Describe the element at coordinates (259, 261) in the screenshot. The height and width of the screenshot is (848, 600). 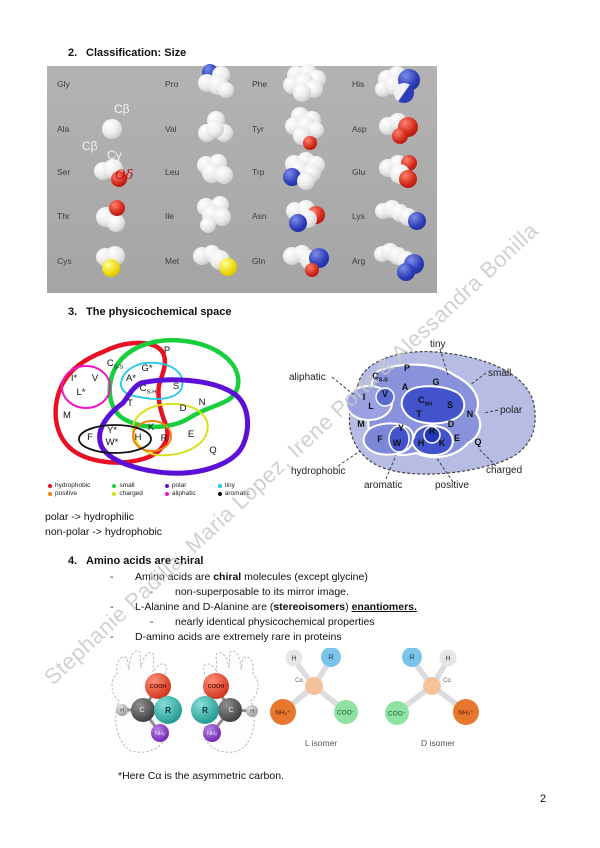
I see `amino-acid-label: Gln` at that location.